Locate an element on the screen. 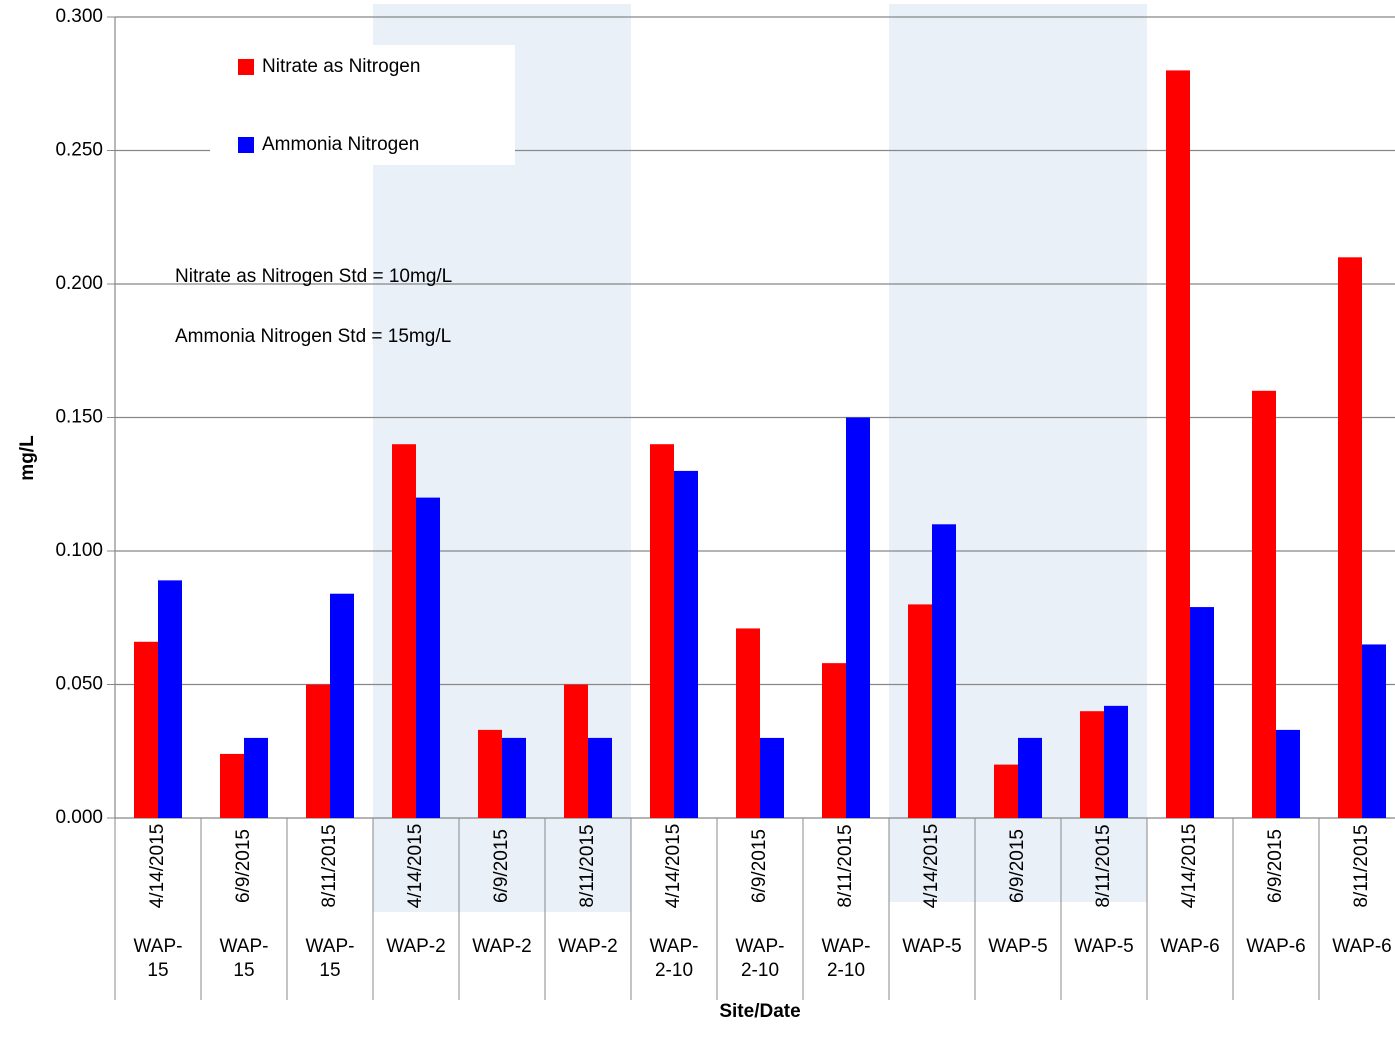 This screenshot has width=1395, height=1037. x-axis-title: Site/Date is located at coordinates (759, 1011).